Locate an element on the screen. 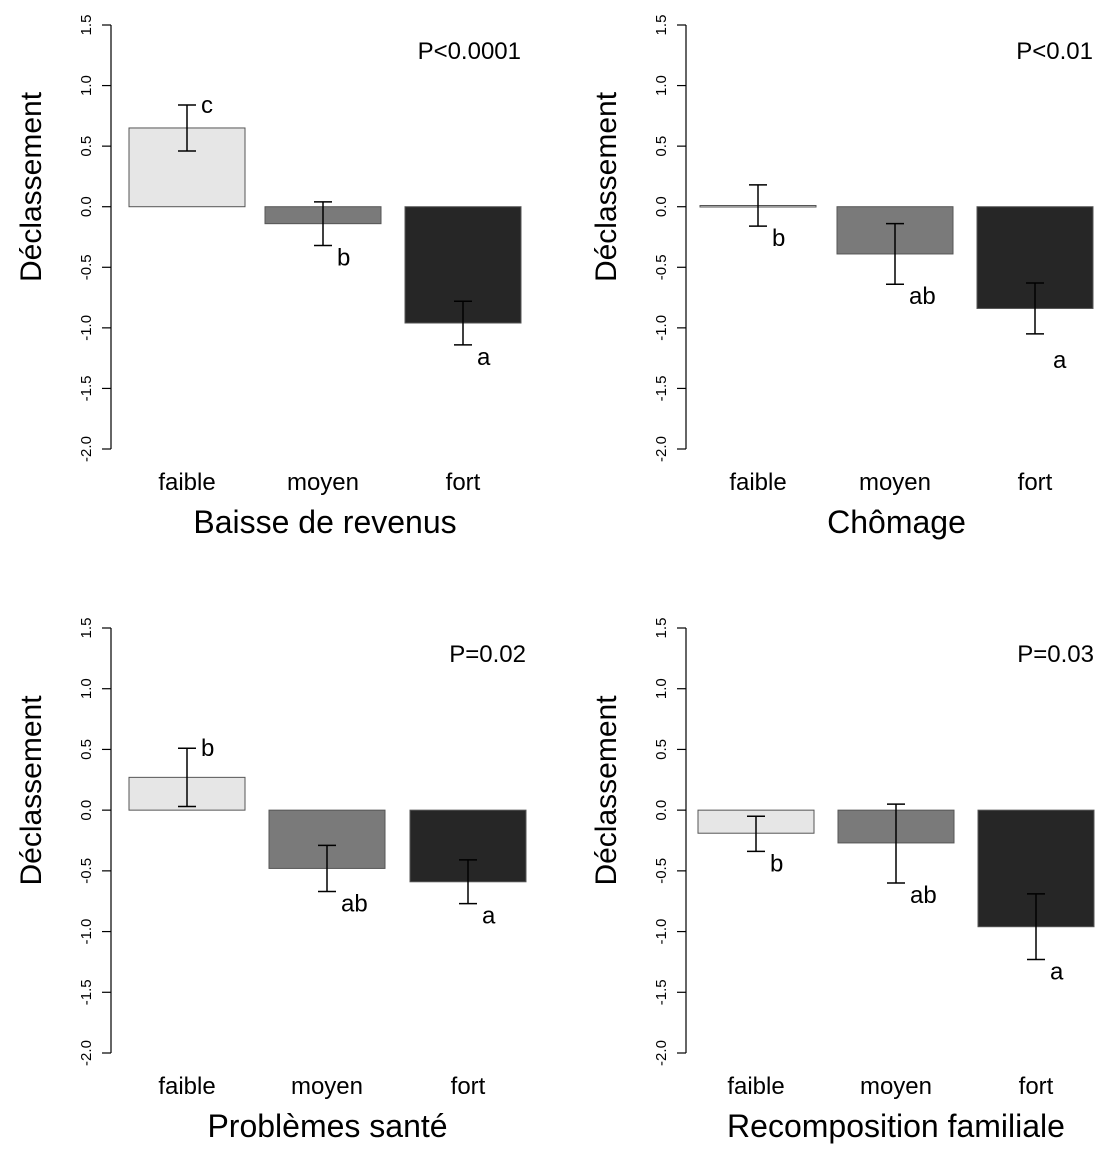 This screenshot has height=1152, width=1111. x-axis-label: Problèmes santé is located at coordinates (327, 1126).